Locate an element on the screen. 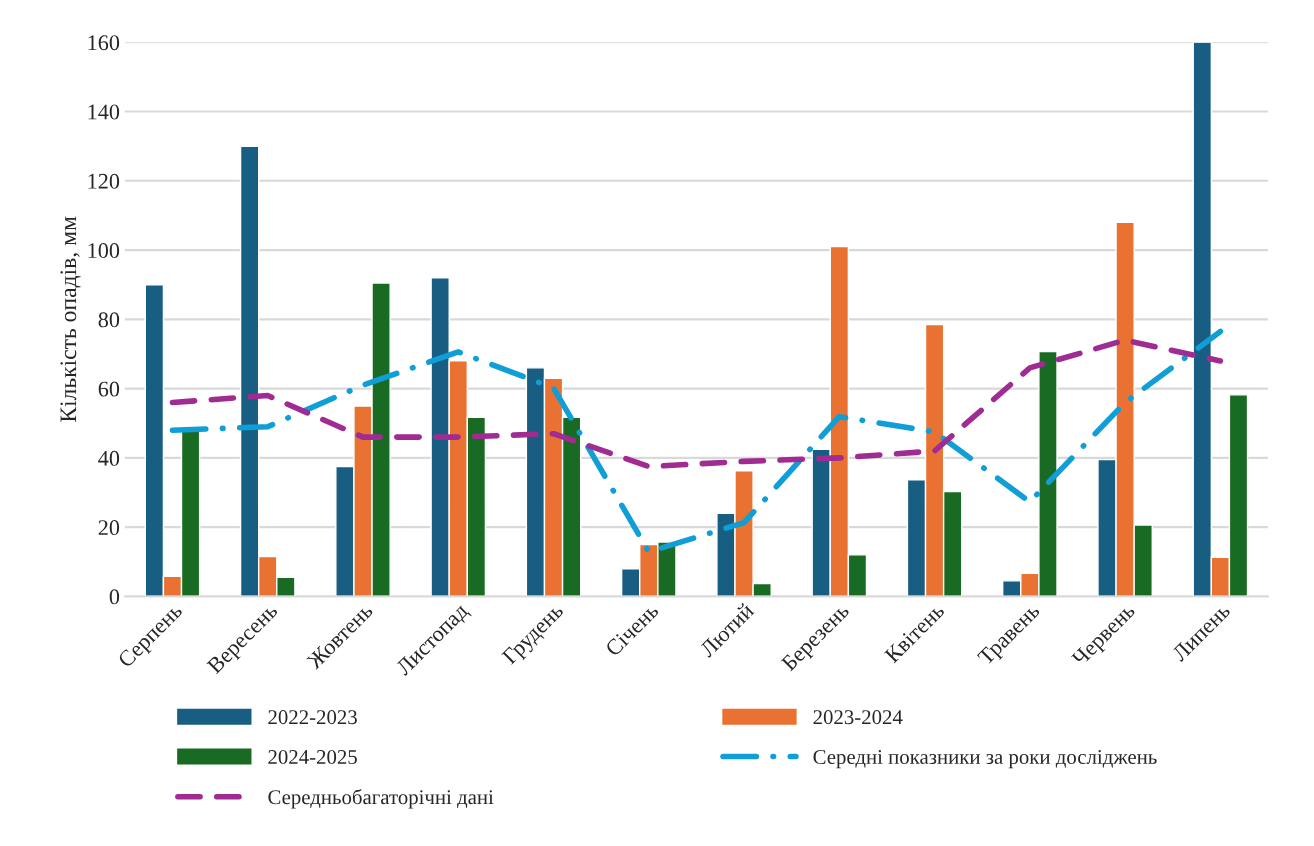 The width and height of the screenshot is (1314, 846). y-tick-label: 60 is located at coordinates (109, 389).